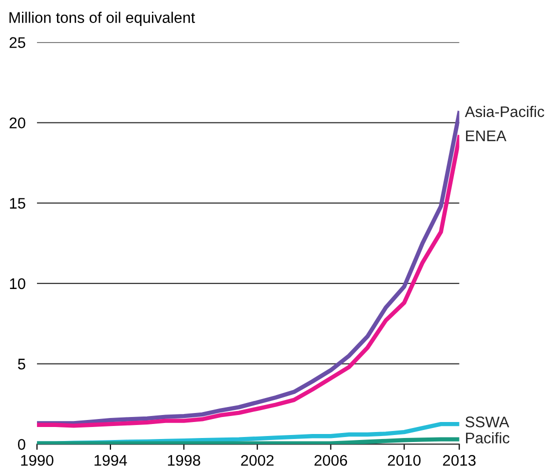 Image resolution: width=552 pixels, height=470 pixels. What do you see at coordinates (488, 422) in the screenshot?
I see `series-label: SSWA` at bounding box center [488, 422].